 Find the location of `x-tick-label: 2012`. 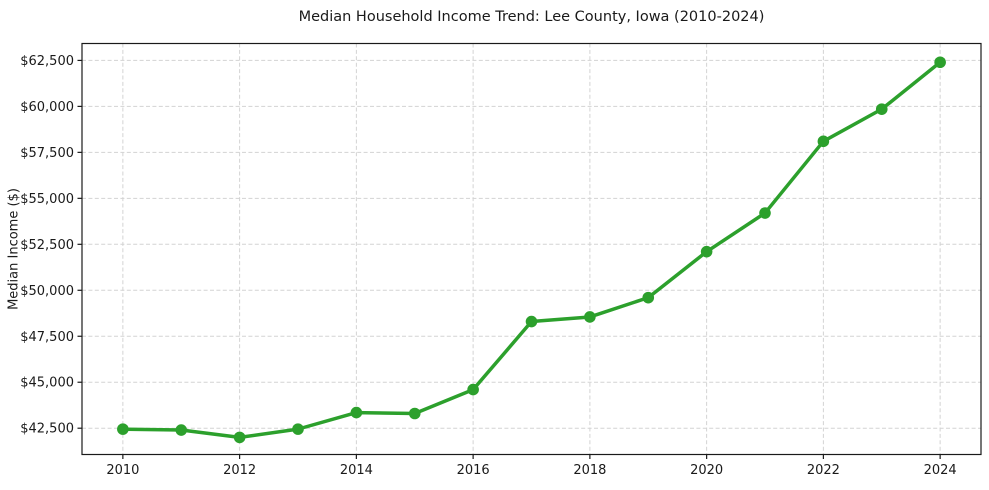

x-tick-label: 2012 is located at coordinates (239, 470).